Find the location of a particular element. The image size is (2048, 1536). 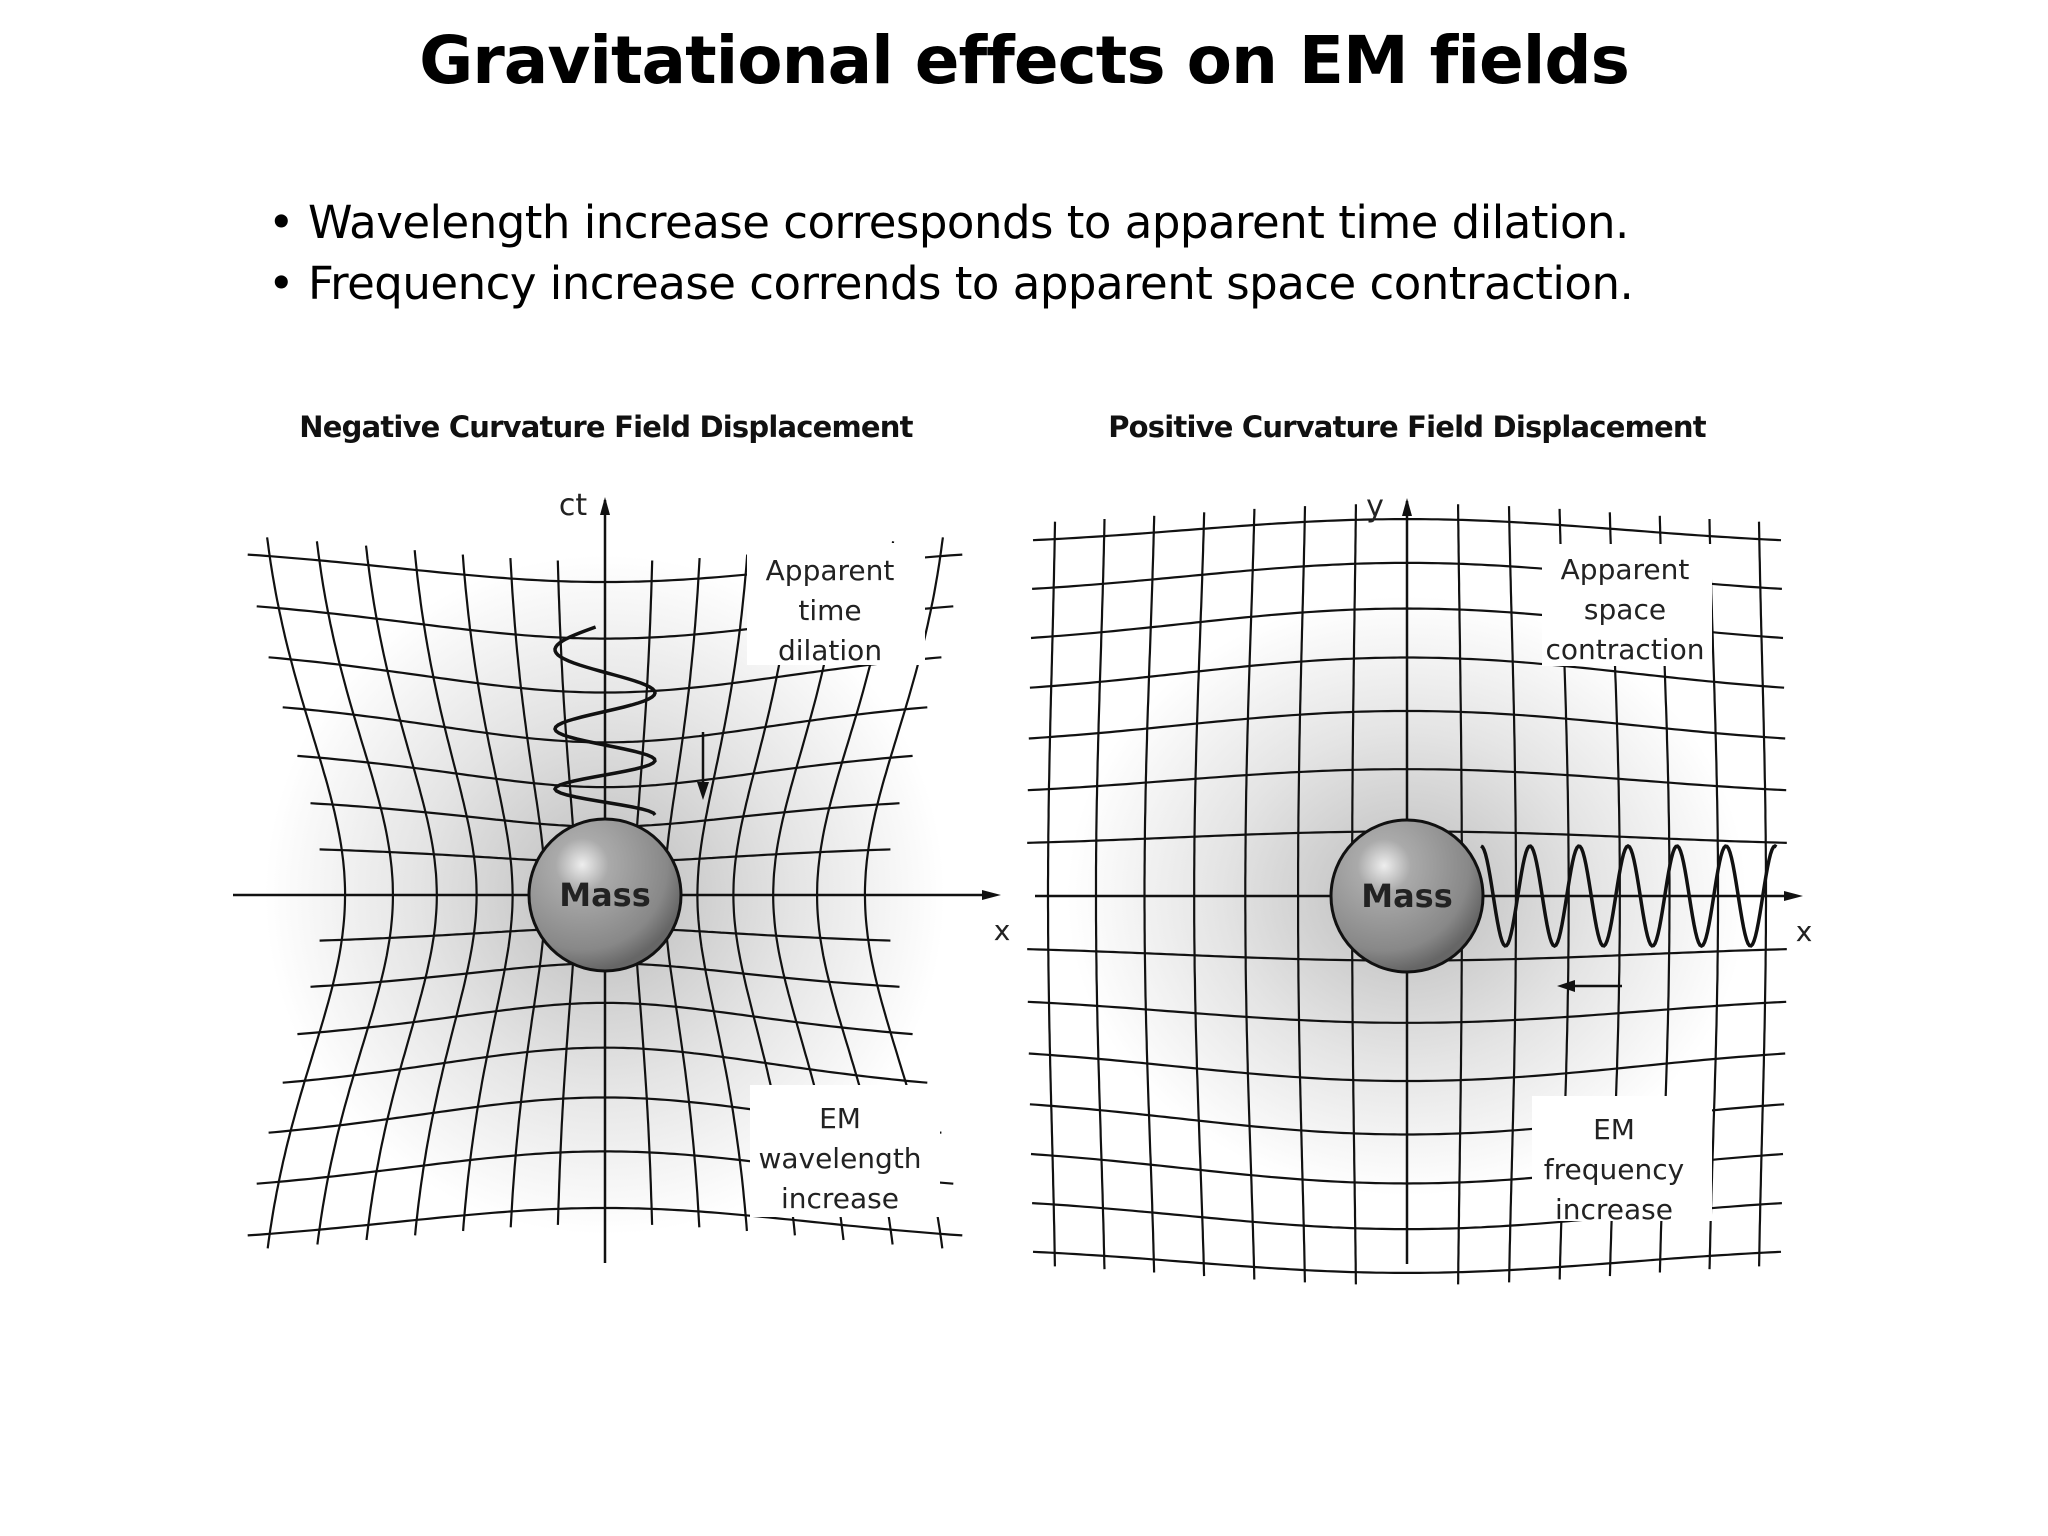

vertical-axis-label: ct is located at coordinates (573, 505).